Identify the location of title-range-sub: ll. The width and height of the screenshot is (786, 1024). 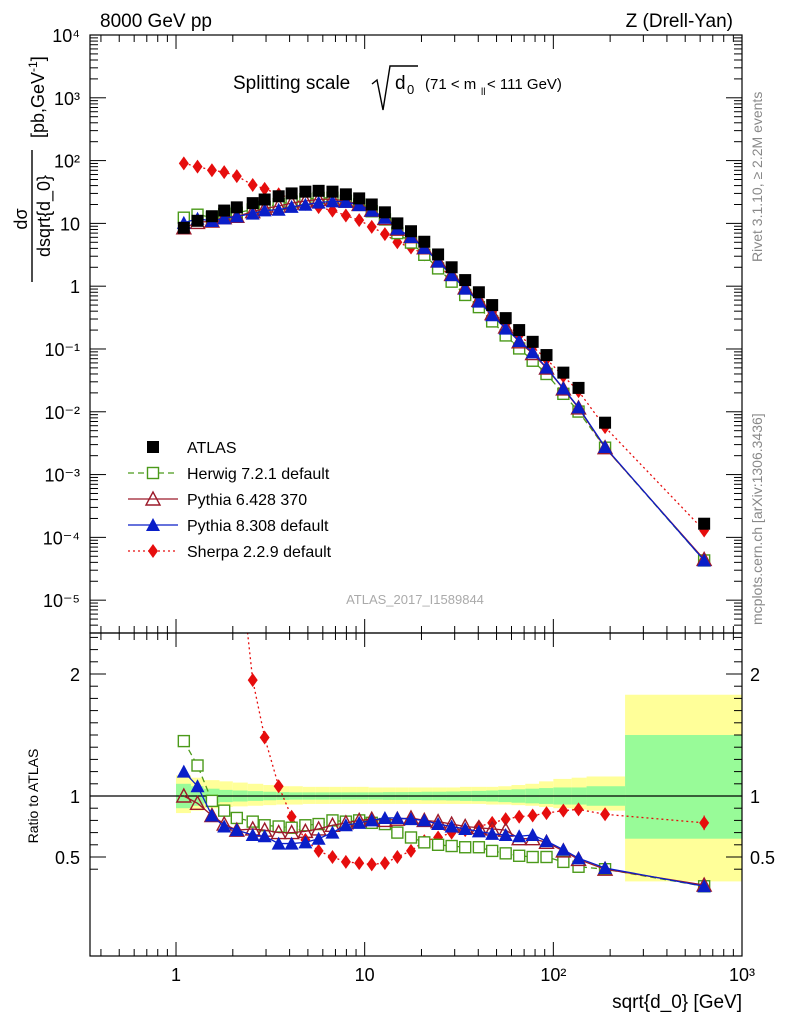
(483, 92).